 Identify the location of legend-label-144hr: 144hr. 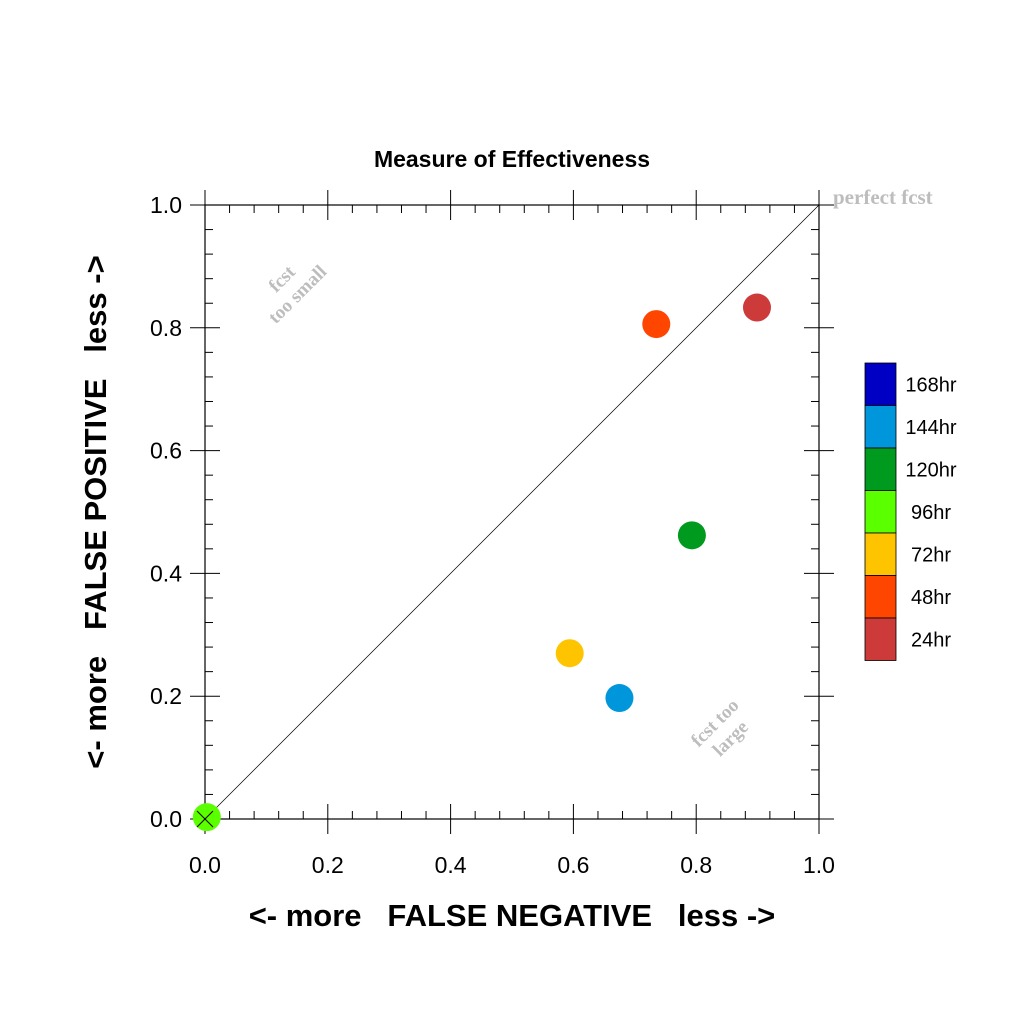
(930, 428).